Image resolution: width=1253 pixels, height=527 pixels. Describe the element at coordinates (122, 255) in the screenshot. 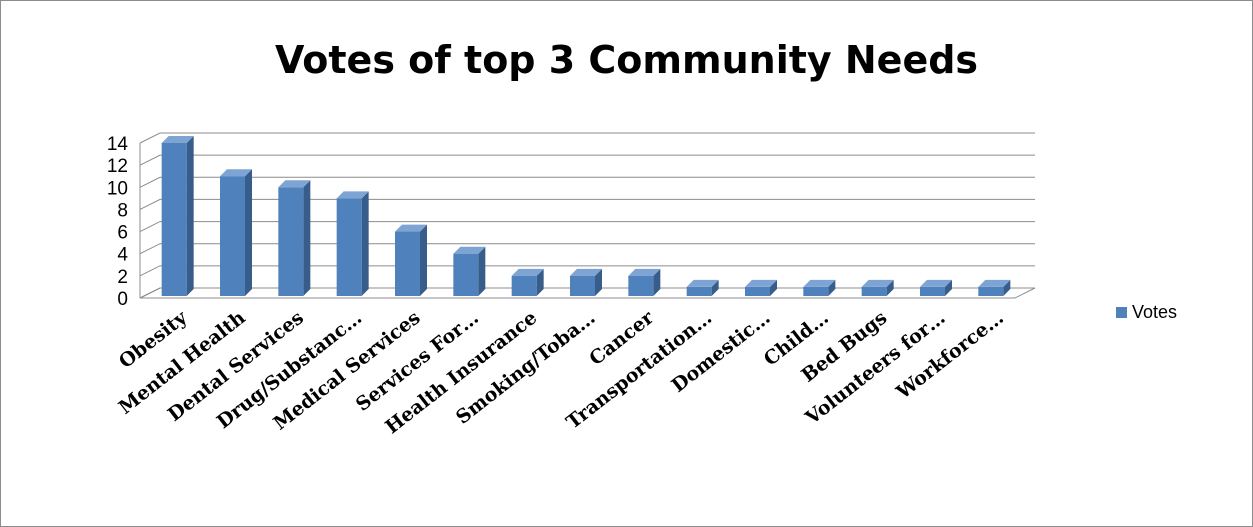

I see `y-tick-label: 4` at that location.